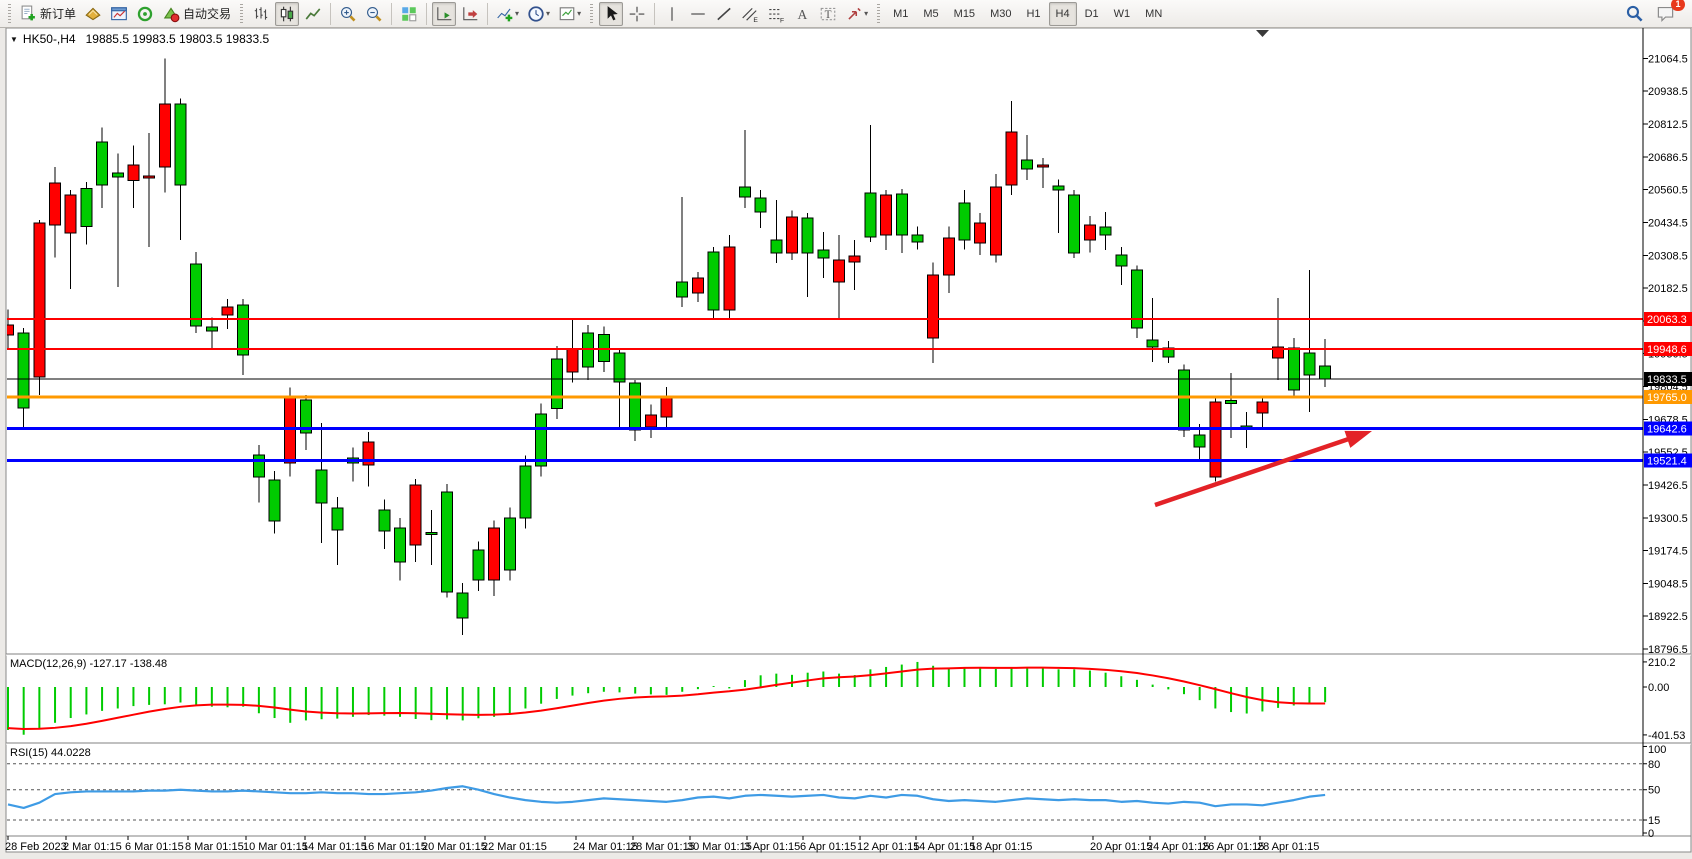  I want to click on text-label-button: T, so click(828, 14).